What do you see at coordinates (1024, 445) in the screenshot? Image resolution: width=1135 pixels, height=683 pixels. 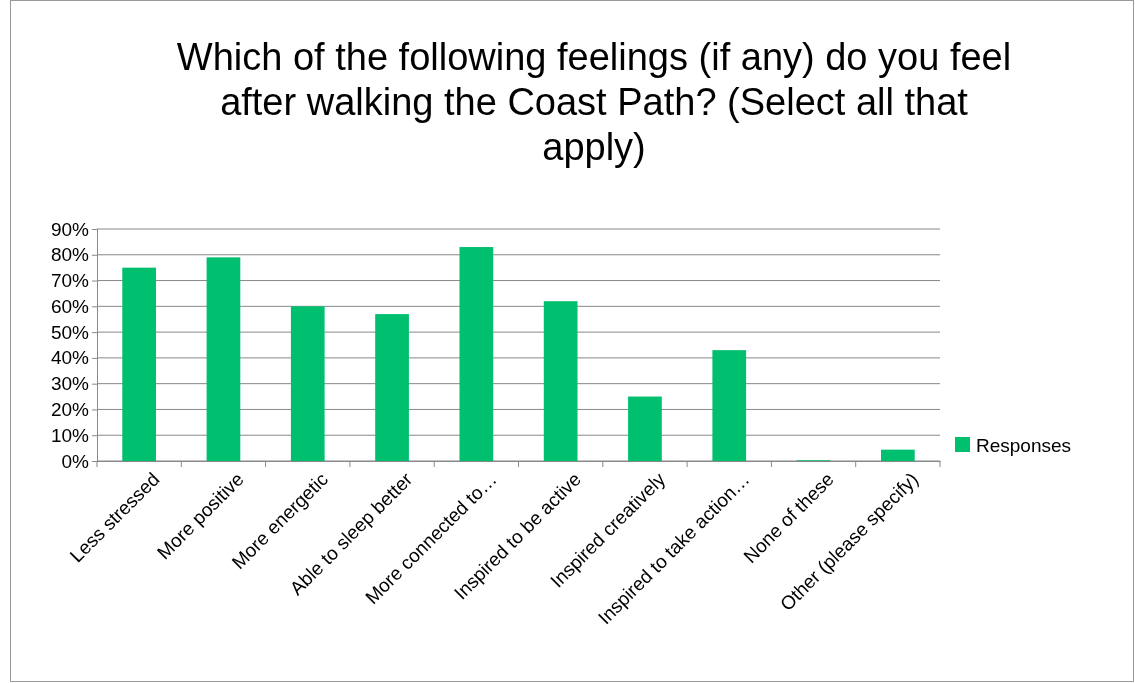 I see `legend-label: Responses` at bounding box center [1024, 445].